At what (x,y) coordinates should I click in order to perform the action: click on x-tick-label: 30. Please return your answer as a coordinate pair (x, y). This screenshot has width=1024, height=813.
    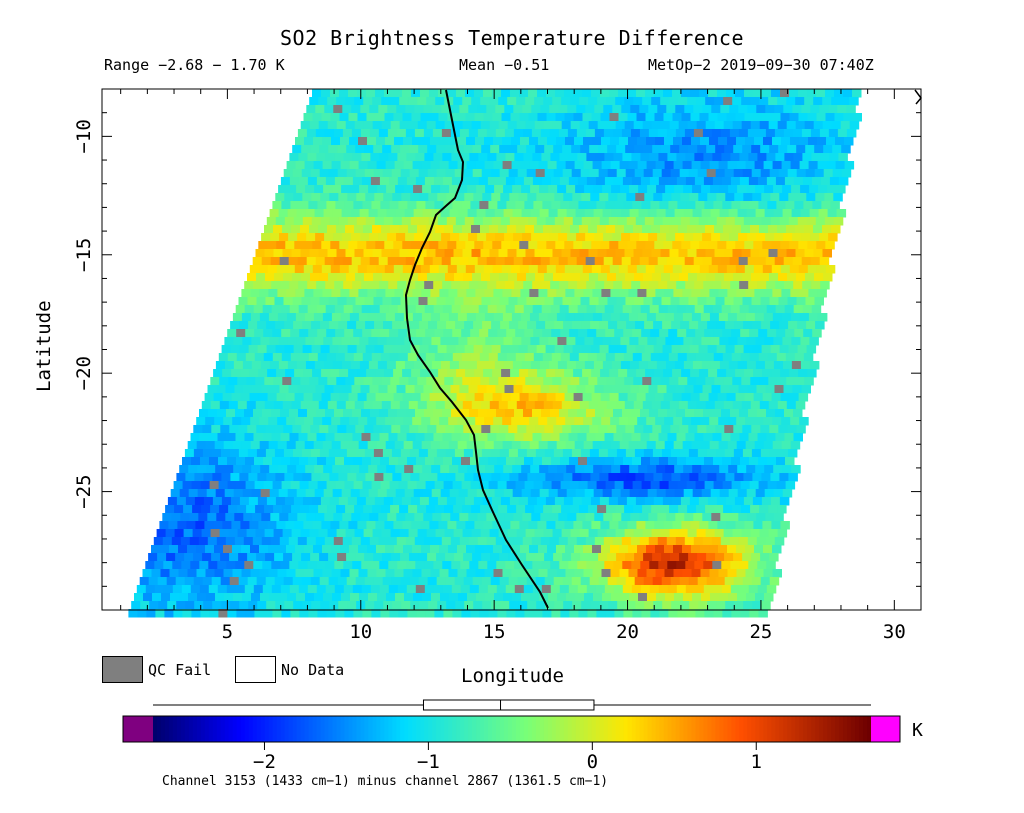
    Looking at the image, I should click on (894, 632).